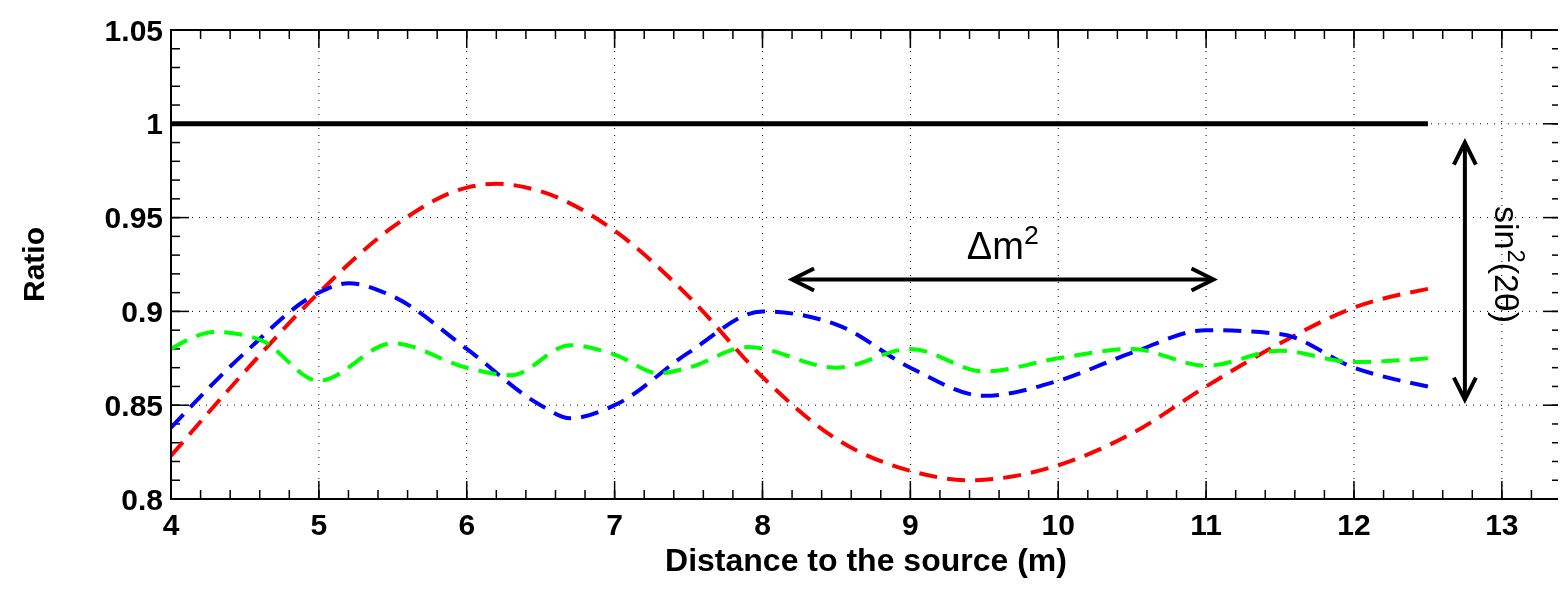 This screenshot has height=599, width=1566. What do you see at coordinates (33, 264) in the screenshot?
I see `y-axis-title: Ratio` at bounding box center [33, 264].